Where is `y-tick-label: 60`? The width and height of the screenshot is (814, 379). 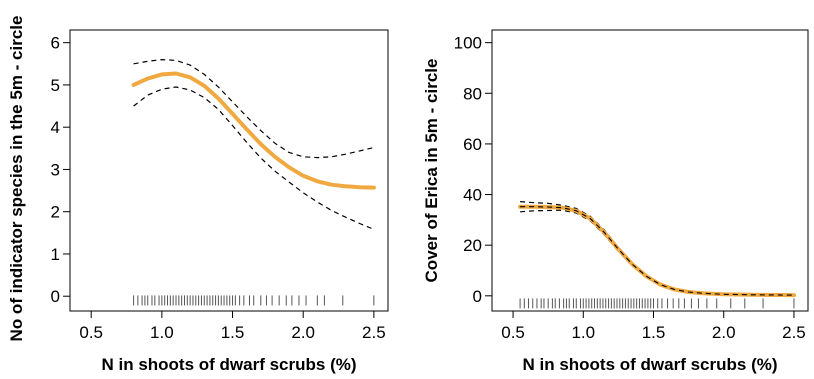 y-tick-label: 60 is located at coordinates (472, 144).